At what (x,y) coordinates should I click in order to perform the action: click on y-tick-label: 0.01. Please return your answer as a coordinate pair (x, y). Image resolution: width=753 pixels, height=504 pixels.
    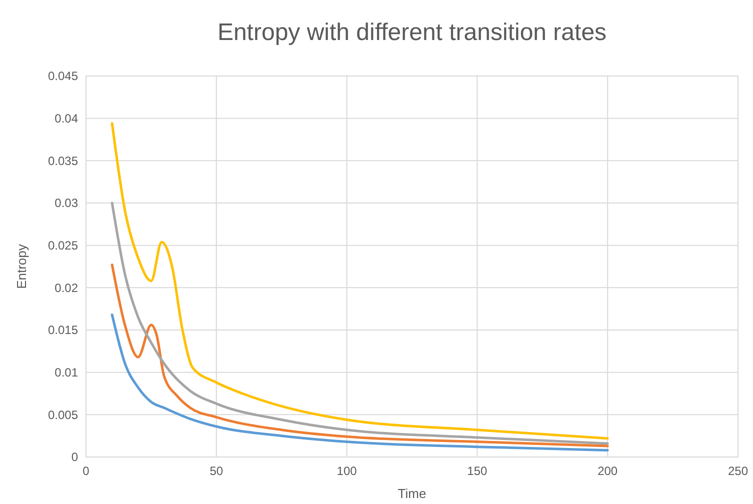
    Looking at the image, I should click on (66, 373).